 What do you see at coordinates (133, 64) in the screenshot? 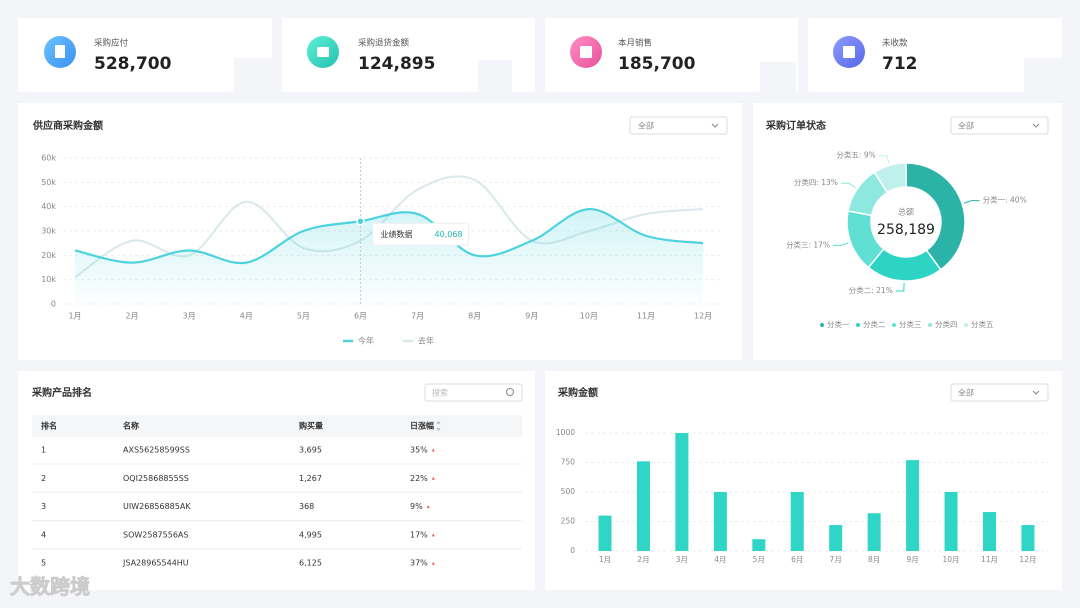
I see `card-value: 528,700` at bounding box center [133, 64].